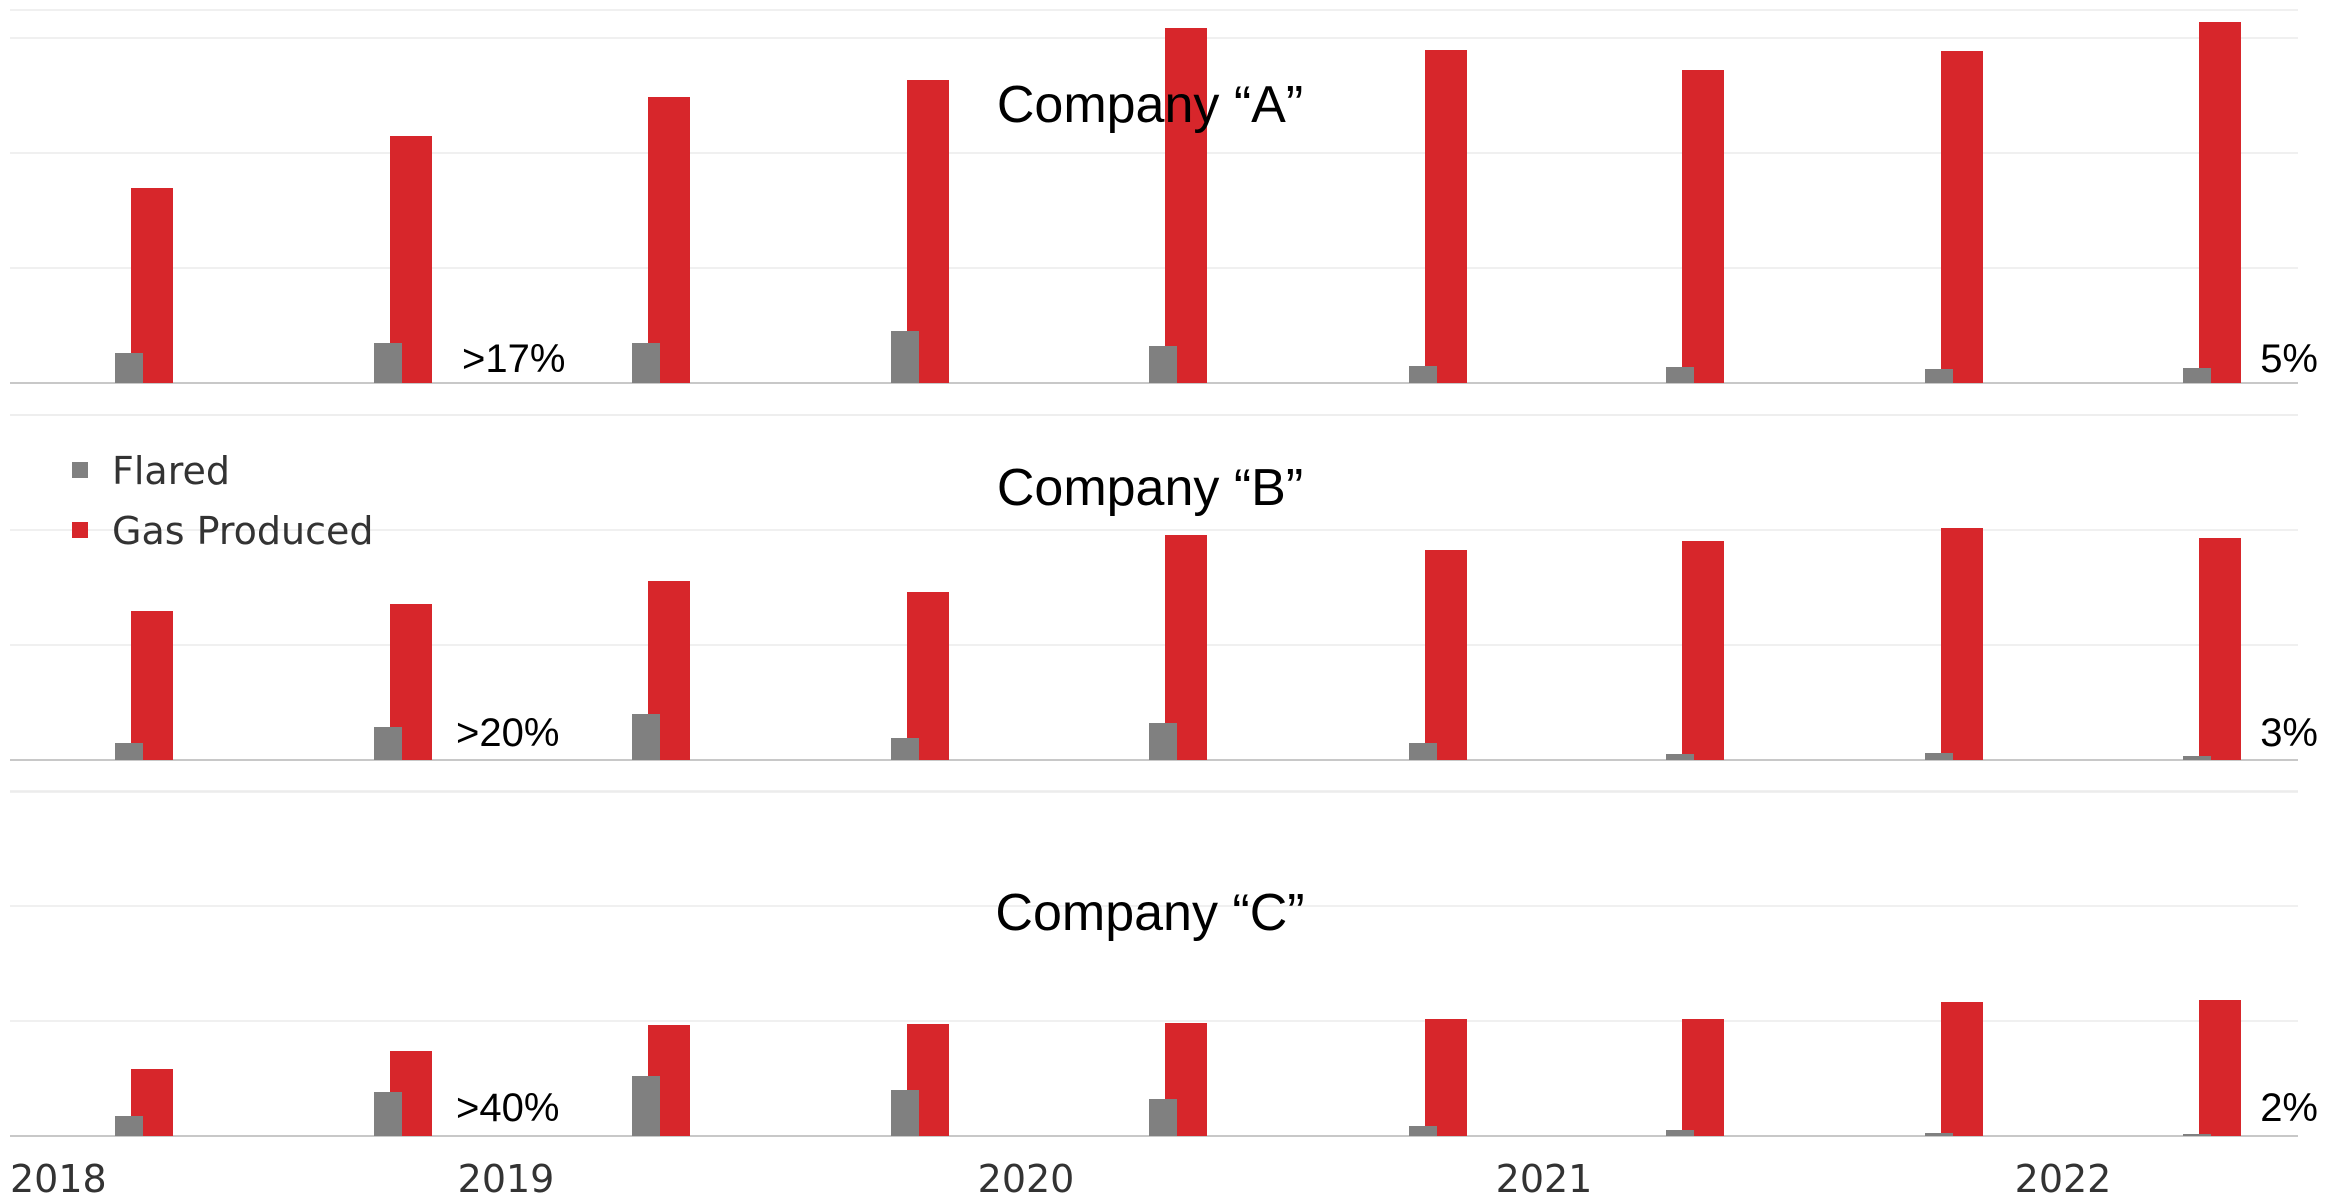  What do you see at coordinates (171, 471) in the screenshot?
I see `legend-label-flared: Flared` at bounding box center [171, 471].